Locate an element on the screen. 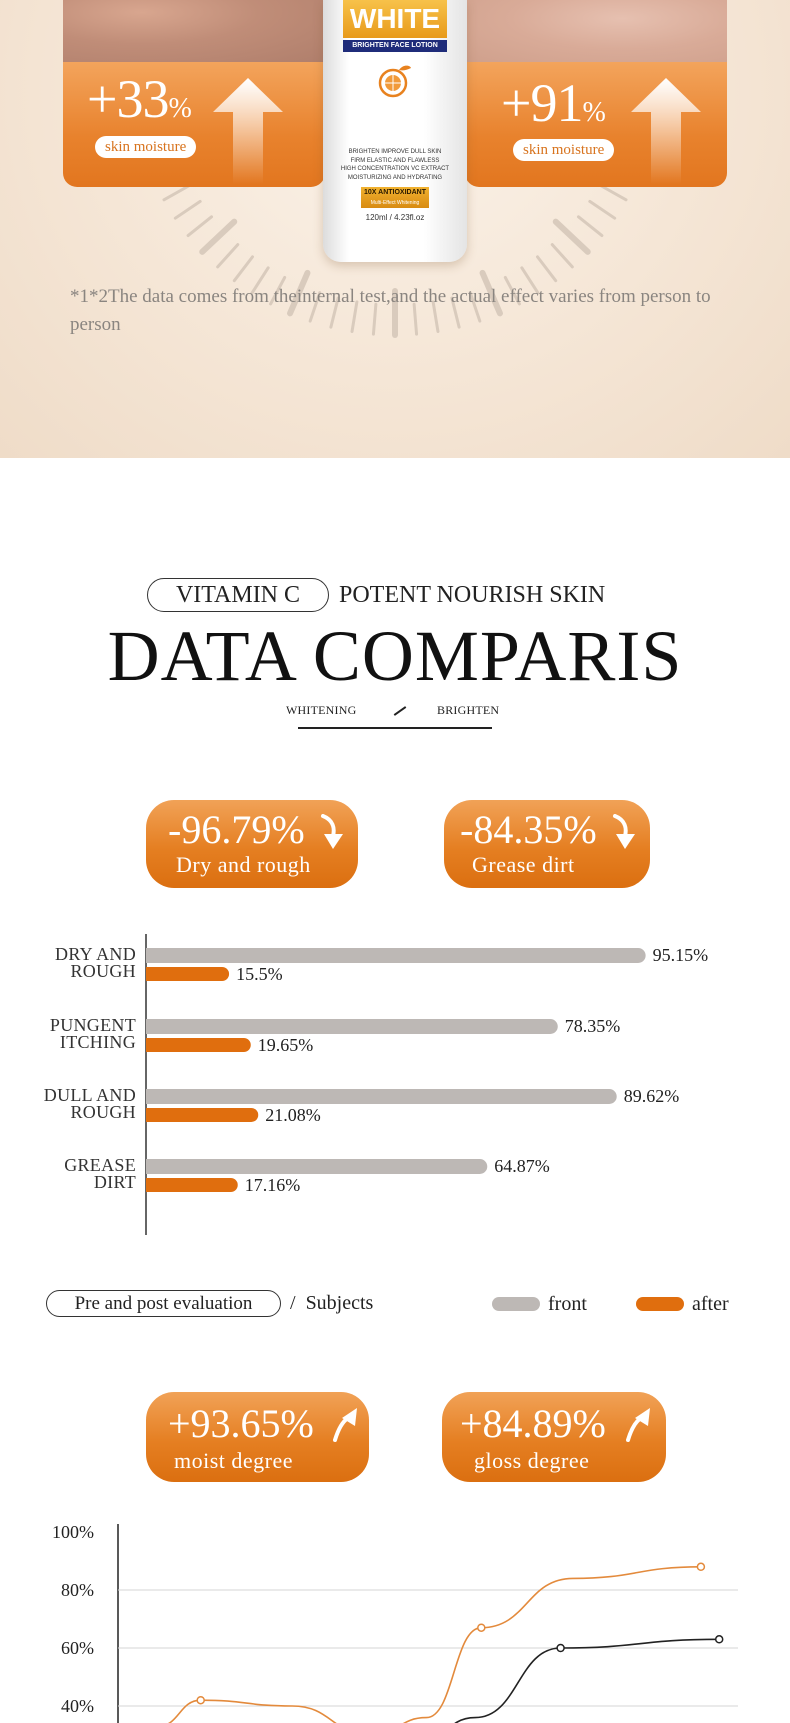 The height and width of the screenshot is (1723, 790). page-title: DATA COMPARIS is located at coordinates (395, 656).